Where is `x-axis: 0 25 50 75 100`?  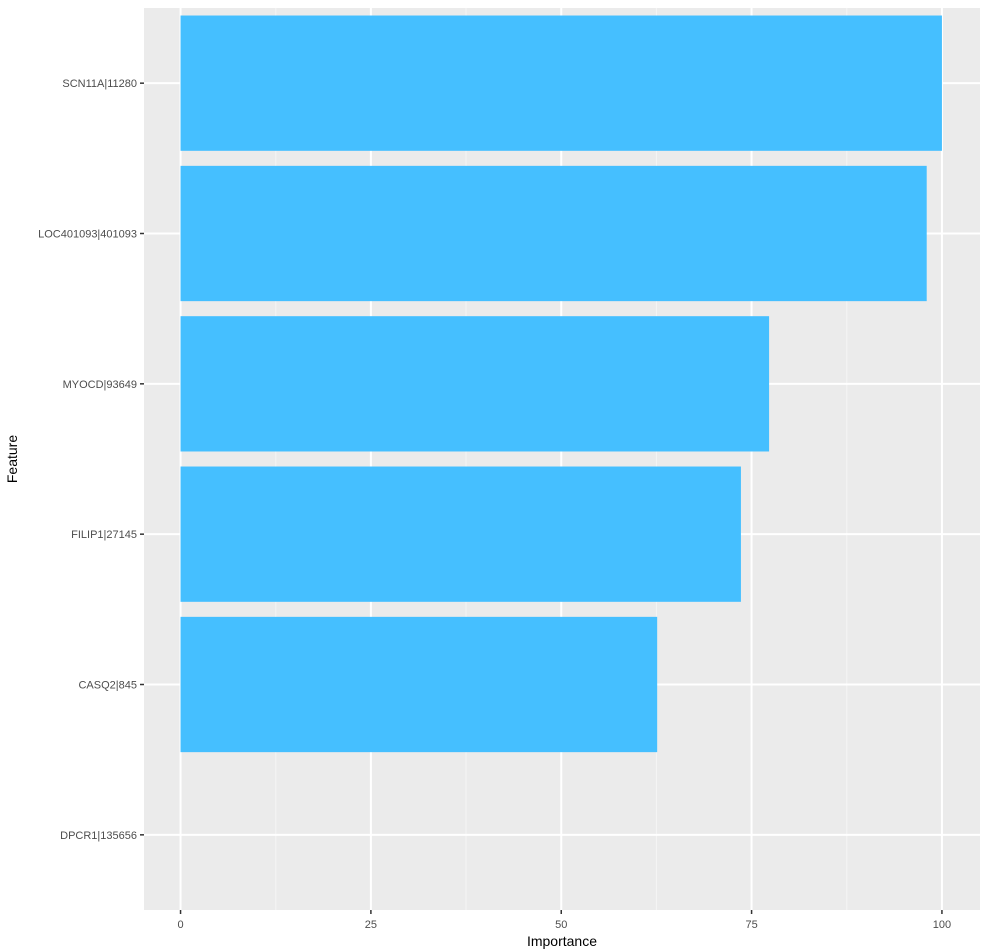 x-axis: 0 25 50 75 100 is located at coordinates (564, 920).